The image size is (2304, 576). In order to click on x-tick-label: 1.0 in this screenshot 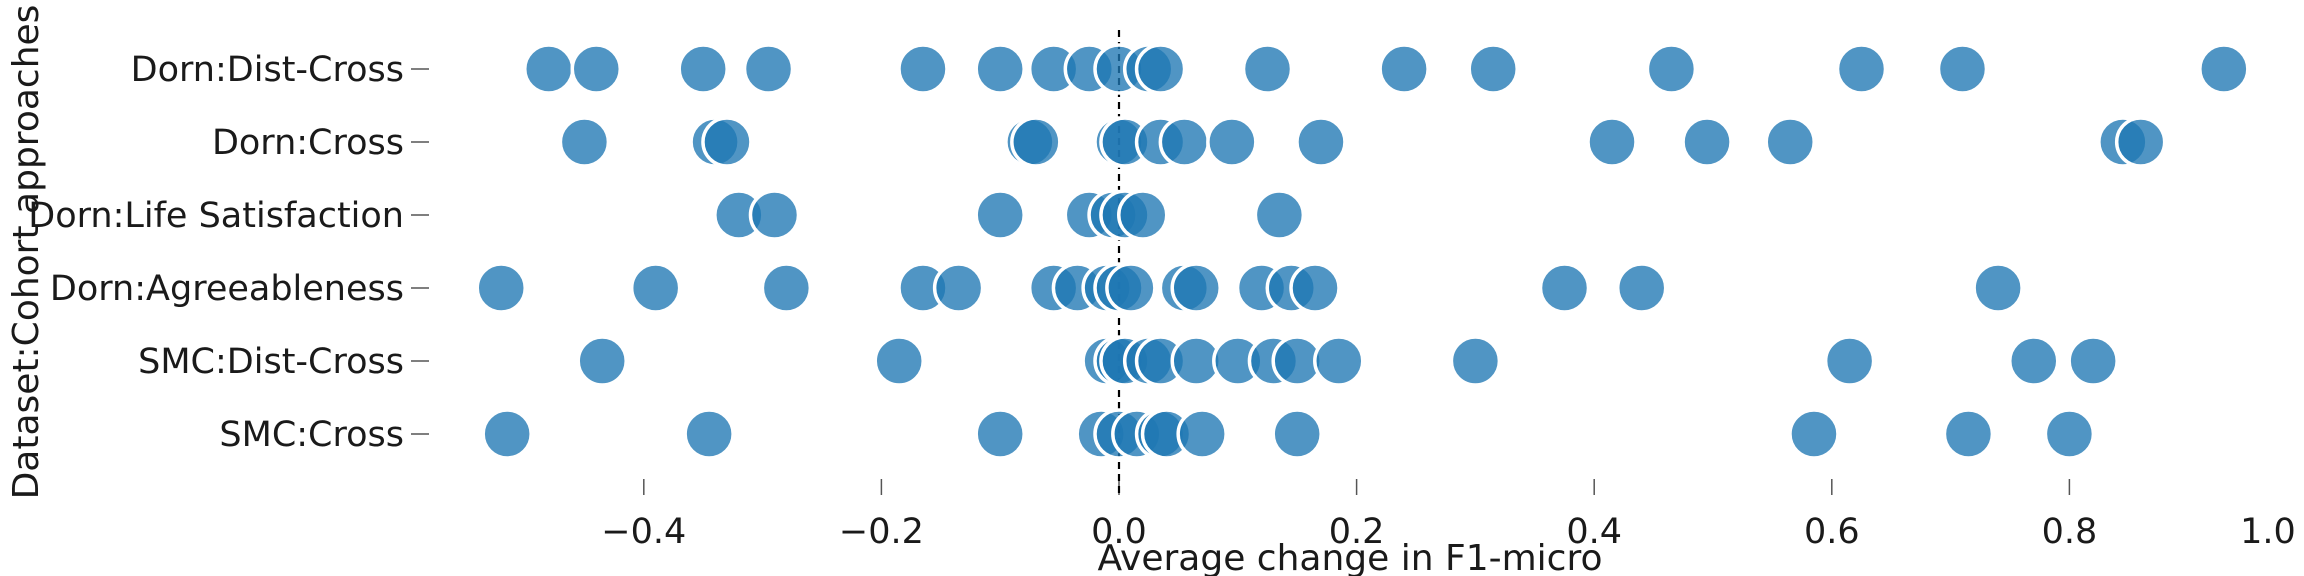, I will do `click(2268, 532)`.